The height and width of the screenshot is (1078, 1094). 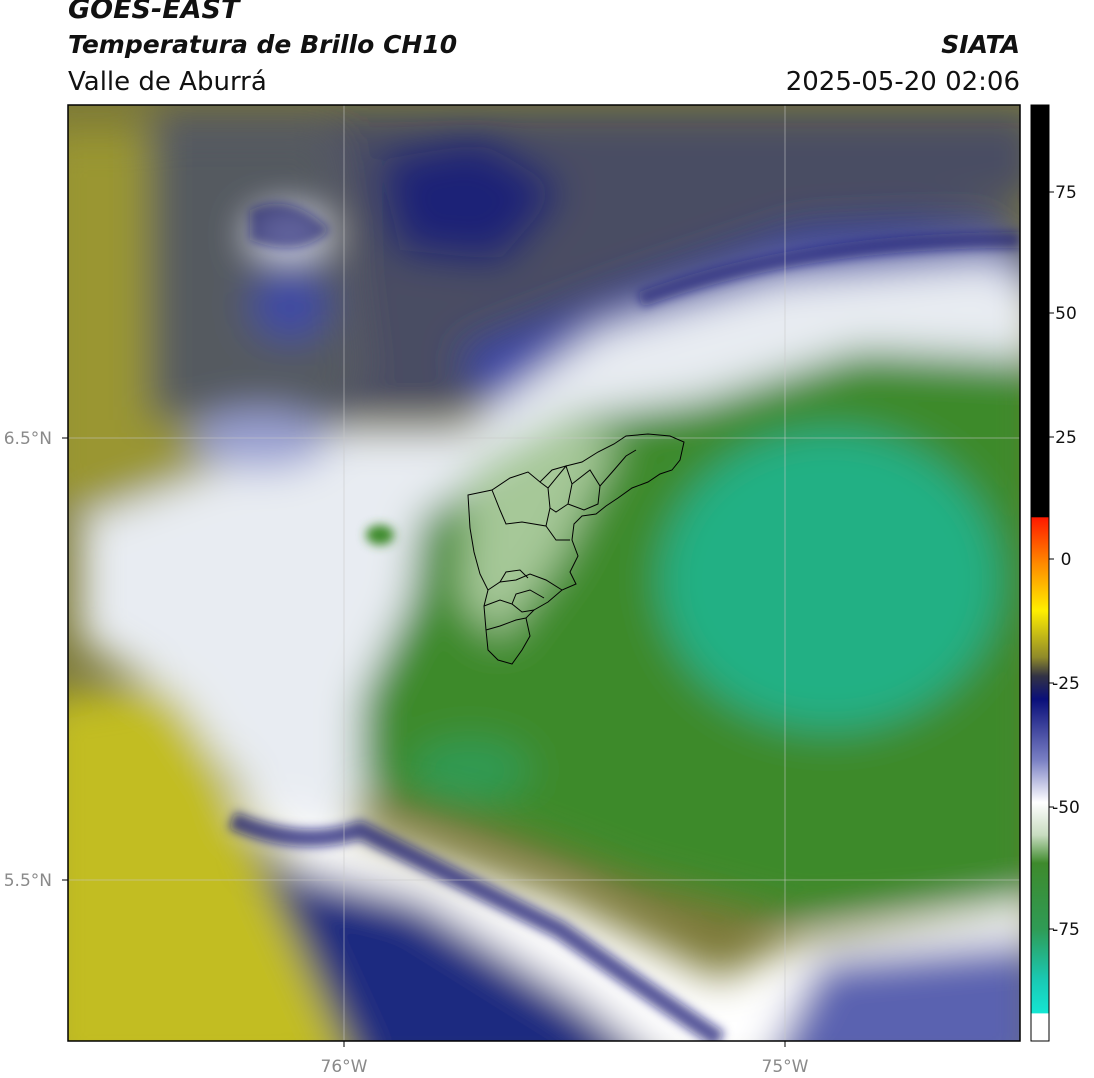 I want to click on timestamp-label: 2025-05-20 02:06, so click(x=902, y=82).